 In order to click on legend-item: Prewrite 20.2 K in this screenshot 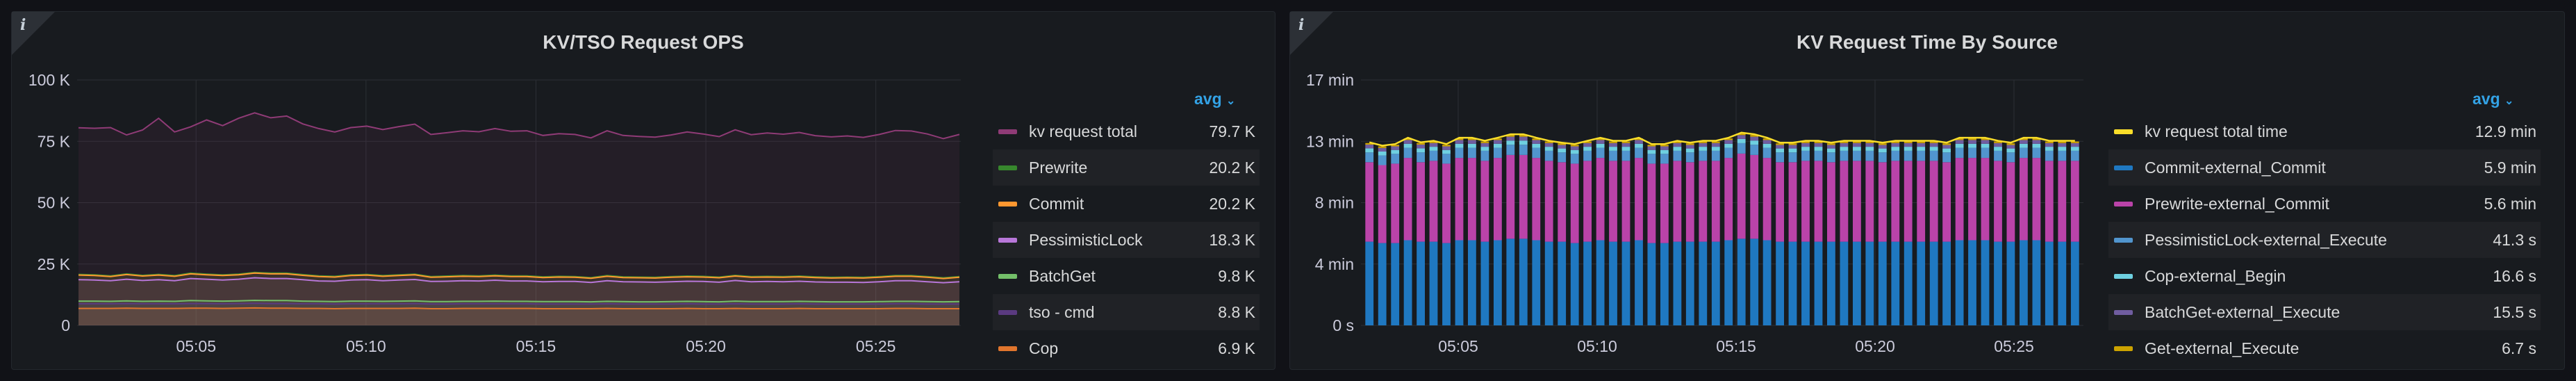, I will do `click(1127, 168)`.